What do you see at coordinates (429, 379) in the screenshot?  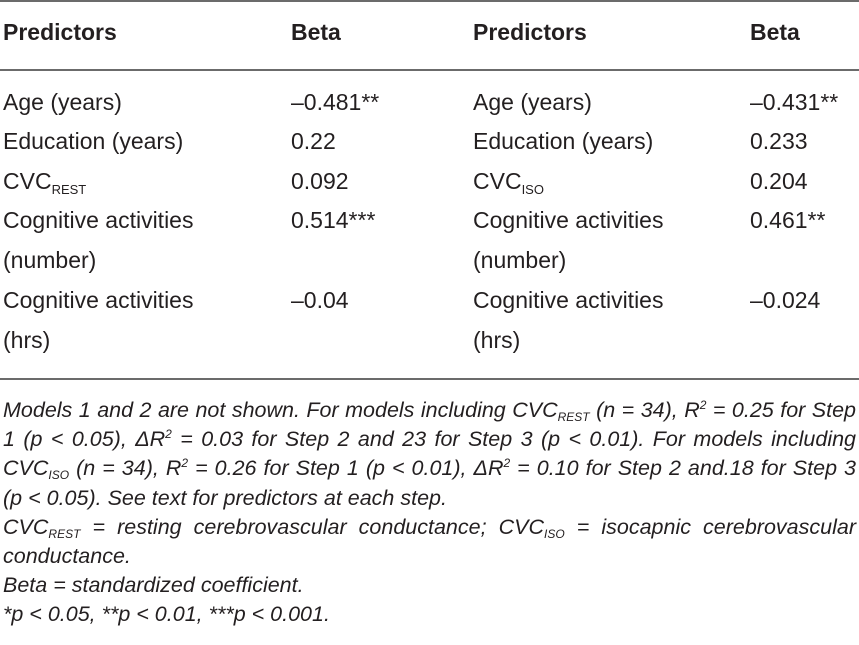 I see `table-bottom-rule` at bounding box center [429, 379].